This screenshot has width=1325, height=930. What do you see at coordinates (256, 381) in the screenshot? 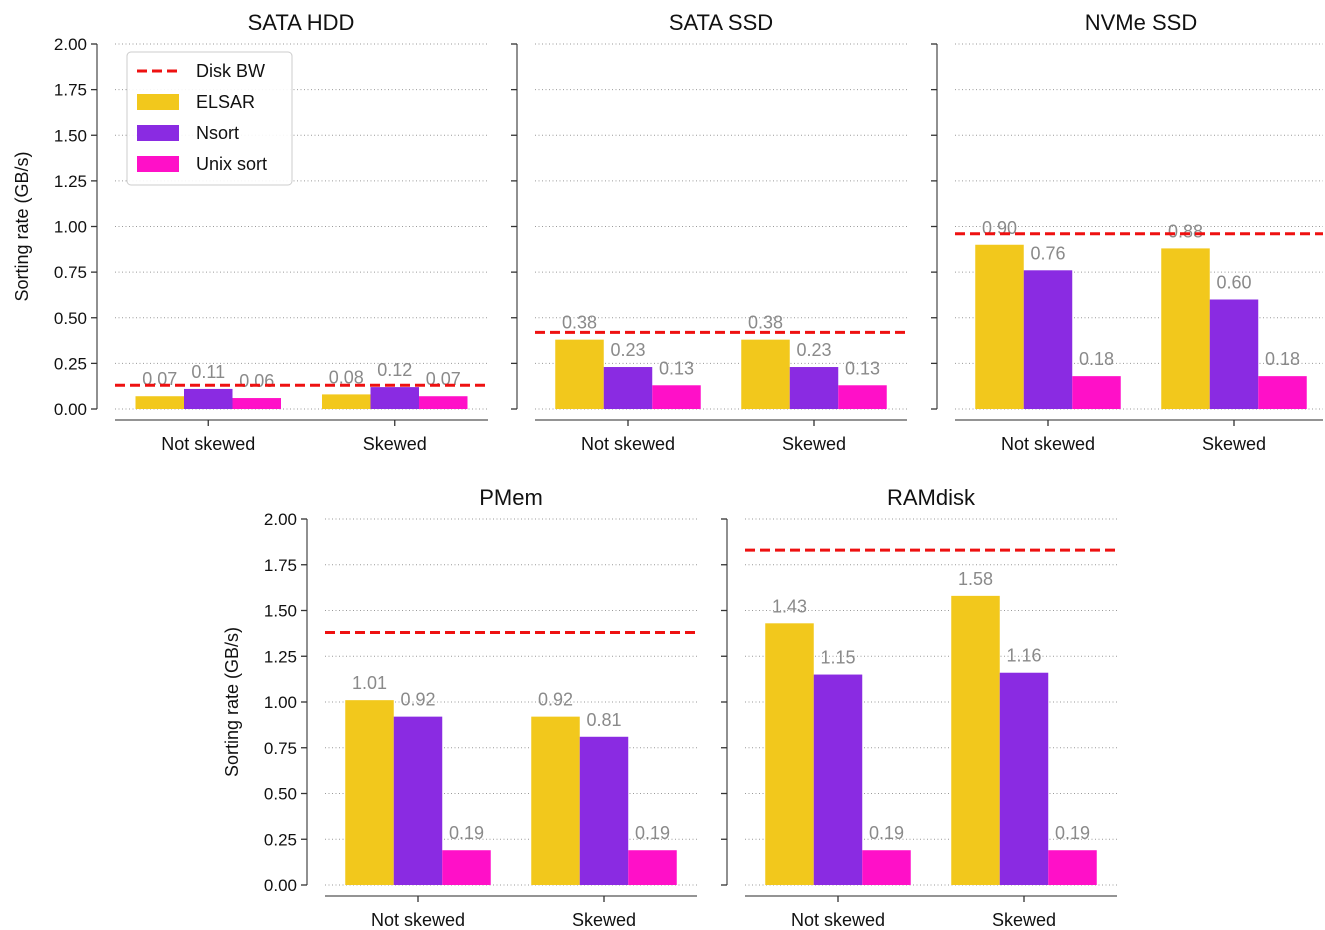
I see `bar-value-label: 0.06` at bounding box center [256, 381].